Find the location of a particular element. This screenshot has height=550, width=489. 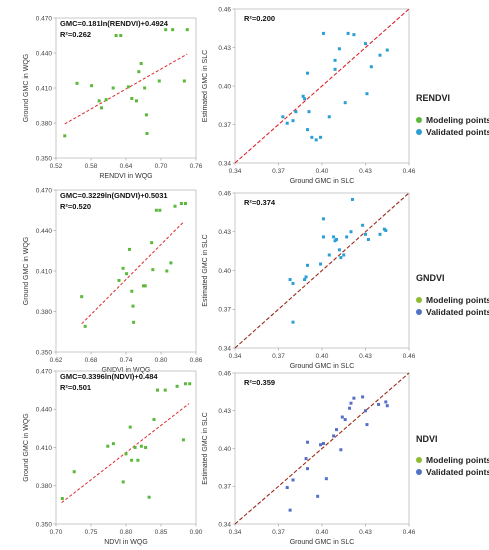

annotation-text: GMC=0.3396ln(NDVI)+0.484 is located at coordinates (109, 376).